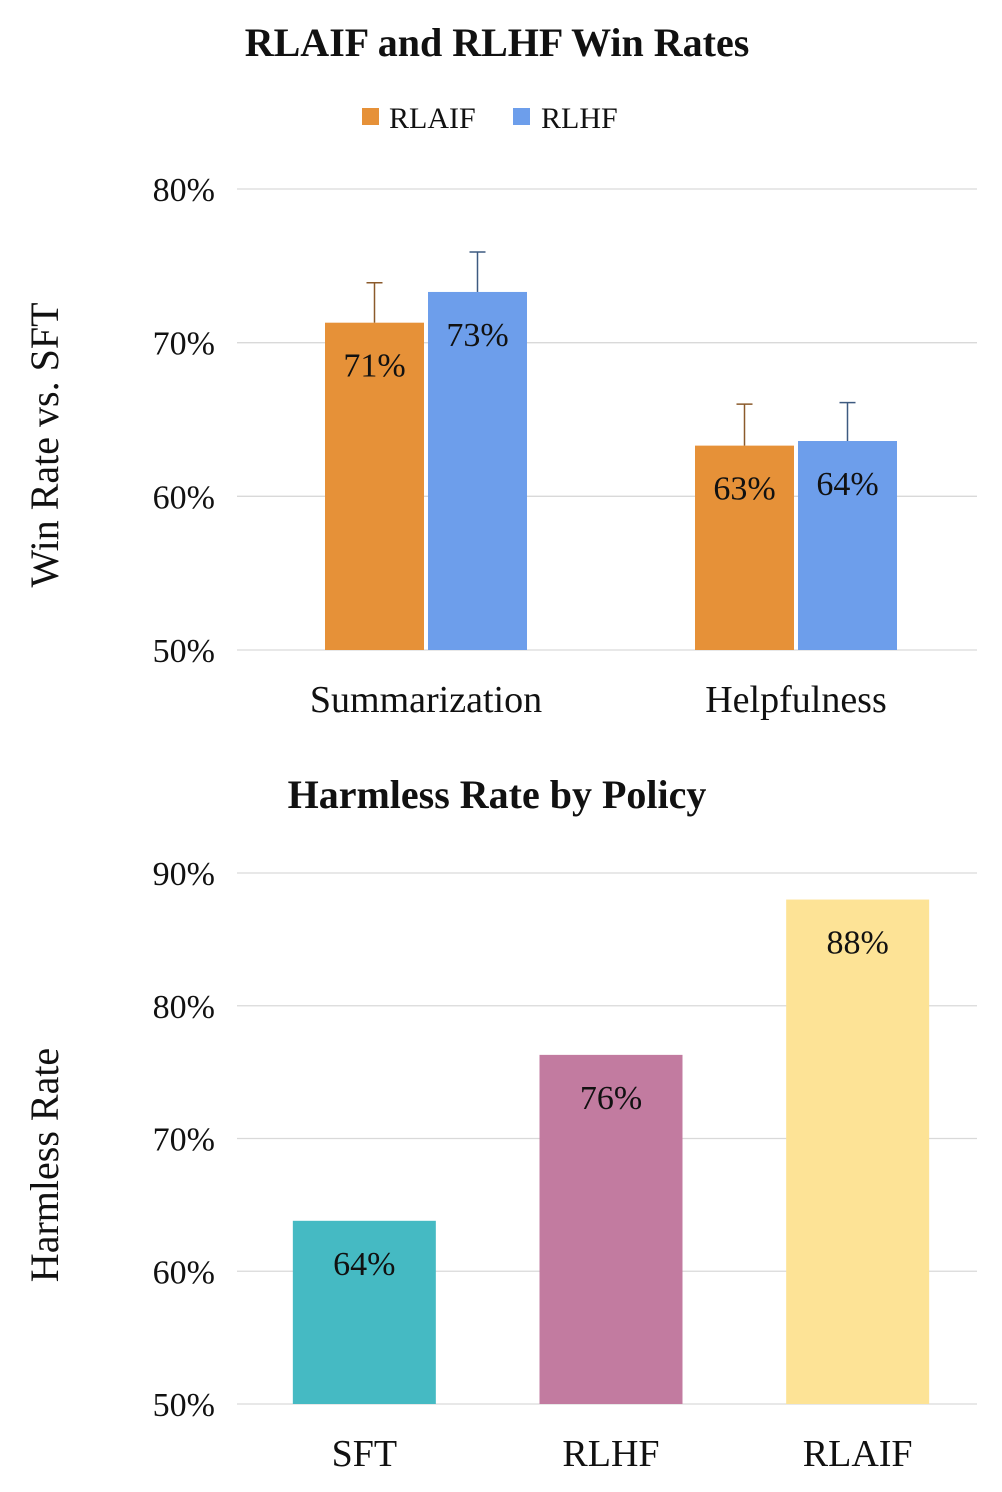  I want to click on chart1-y-tick-label: 50%, so click(184, 651).